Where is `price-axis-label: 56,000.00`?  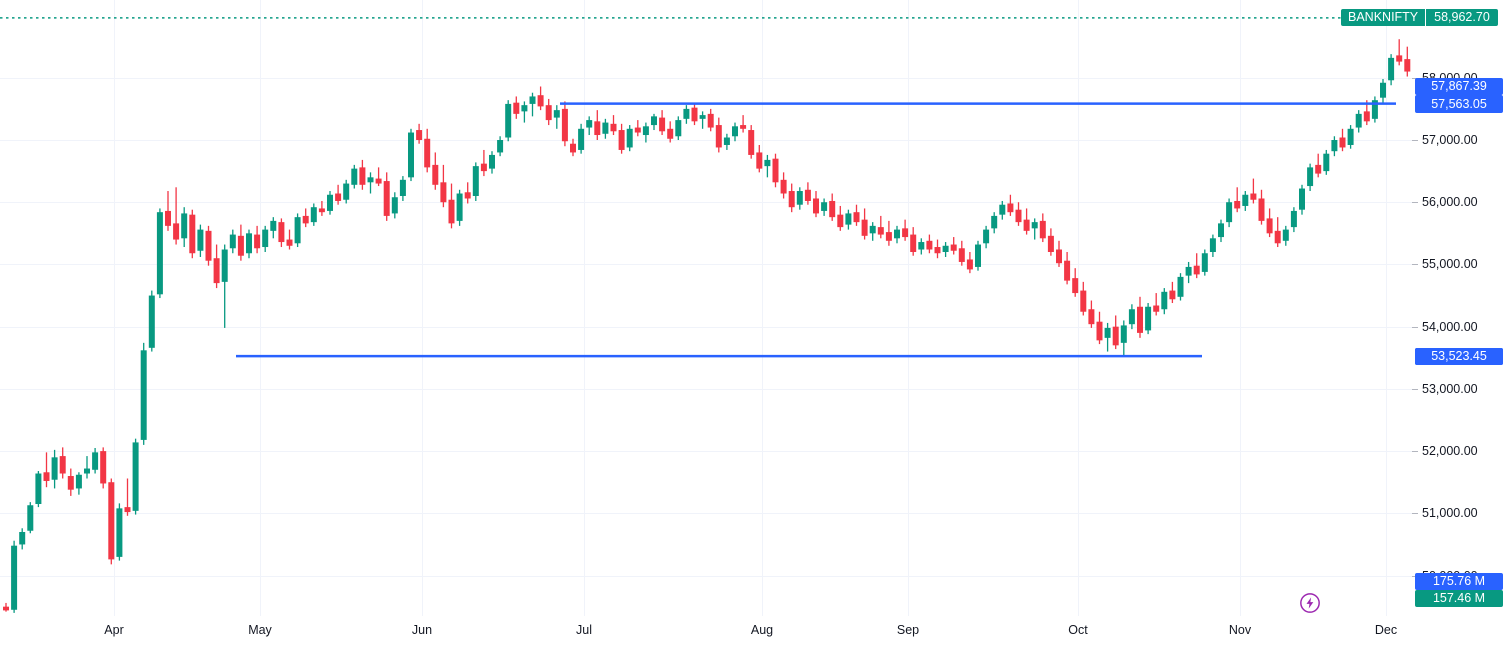 price-axis-label: 56,000.00 is located at coordinates (1450, 202).